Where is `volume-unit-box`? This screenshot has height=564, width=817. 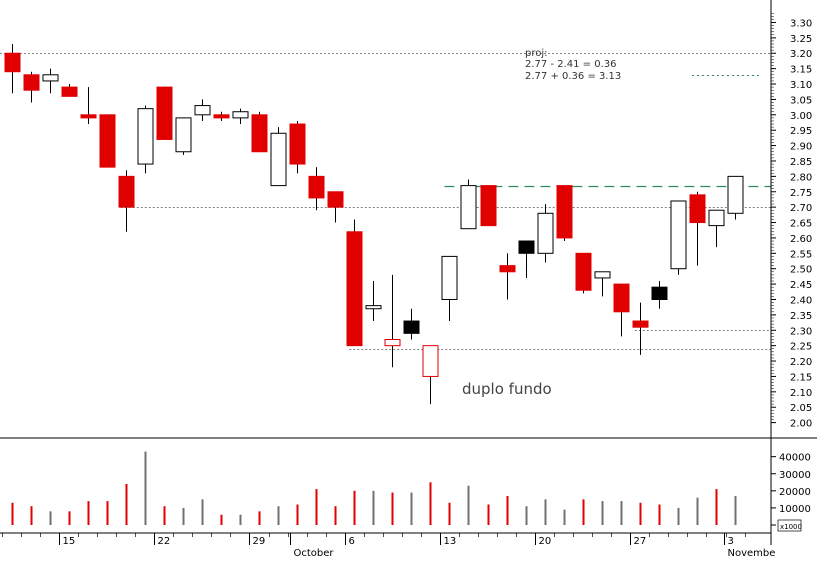 volume-unit-box is located at coordinates (789, 525).